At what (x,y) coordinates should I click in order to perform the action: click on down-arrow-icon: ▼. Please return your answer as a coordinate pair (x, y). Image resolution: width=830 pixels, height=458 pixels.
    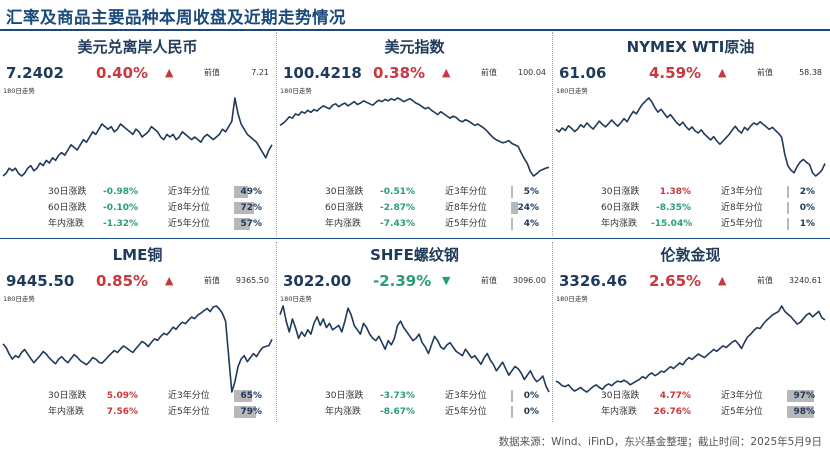
    Looking at the image, I should click on (446, 280).